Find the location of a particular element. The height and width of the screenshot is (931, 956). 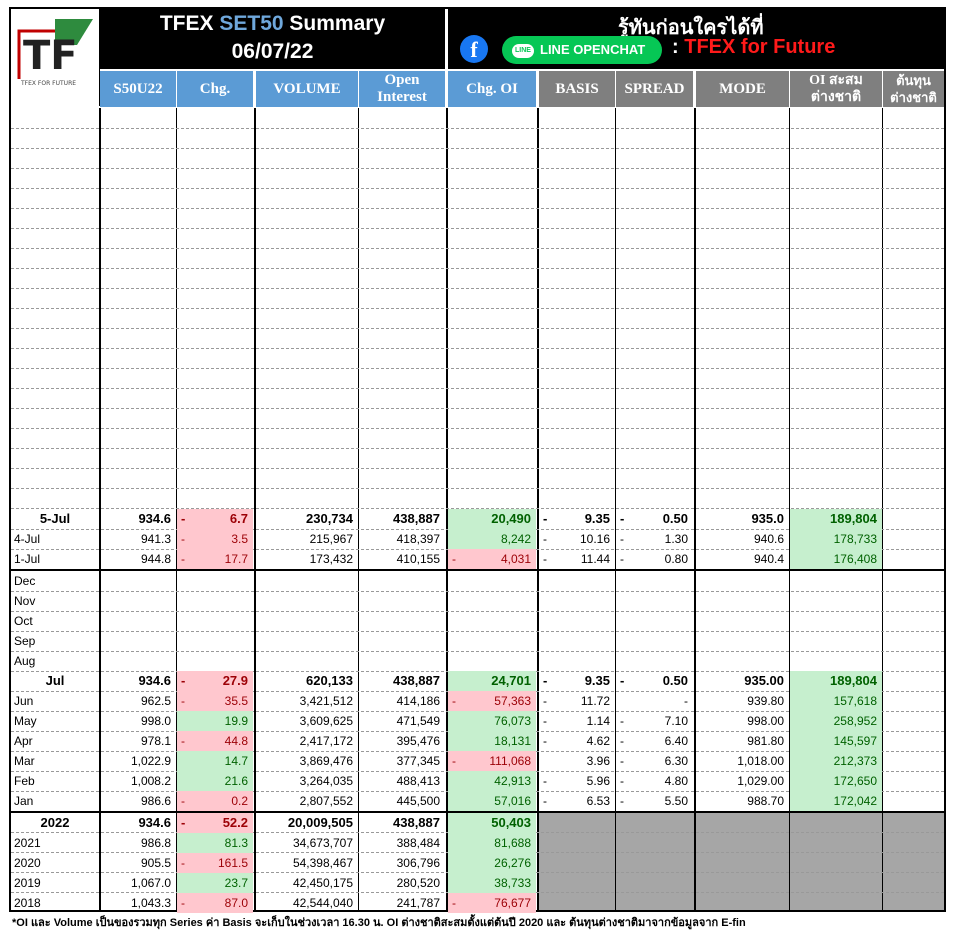

table-cell-volume: 3,609,625 is located at coordinates (307, 721).